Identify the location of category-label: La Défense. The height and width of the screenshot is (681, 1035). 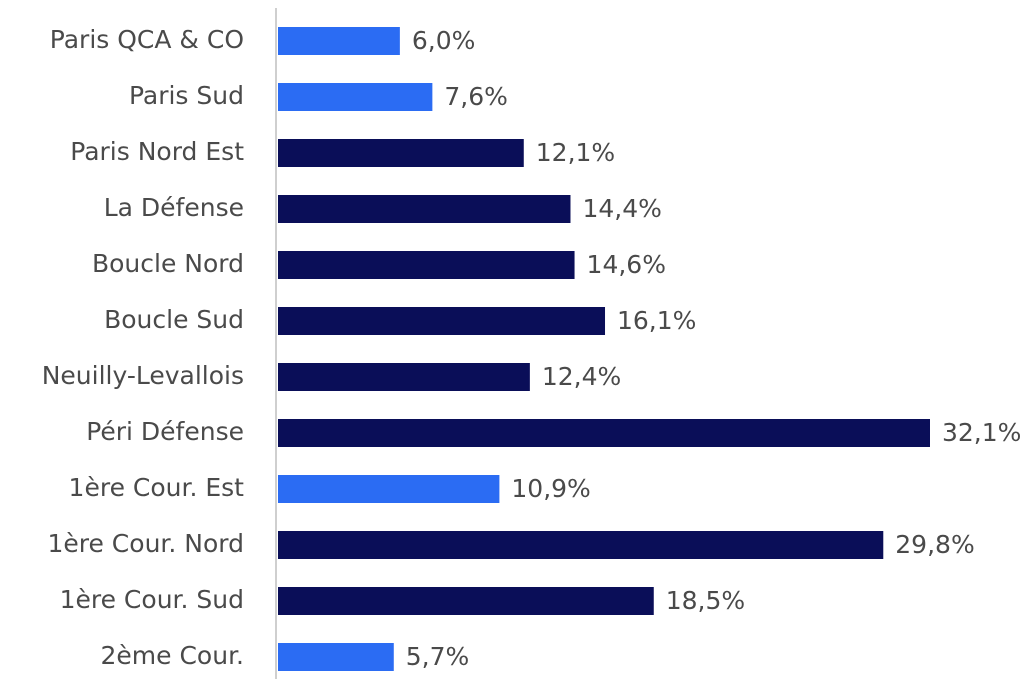
(174, 207).